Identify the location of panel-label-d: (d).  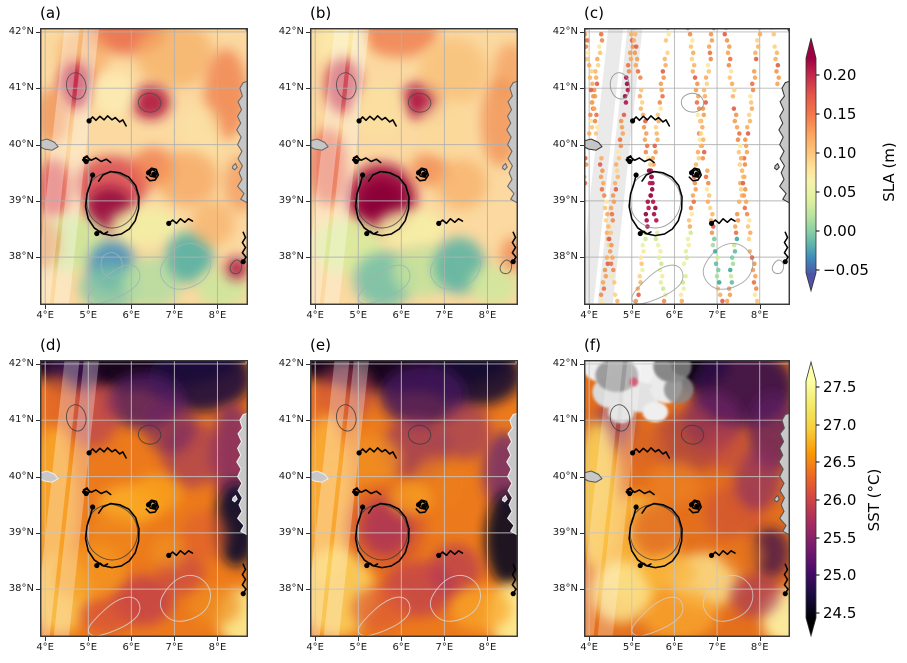
(51, 345).